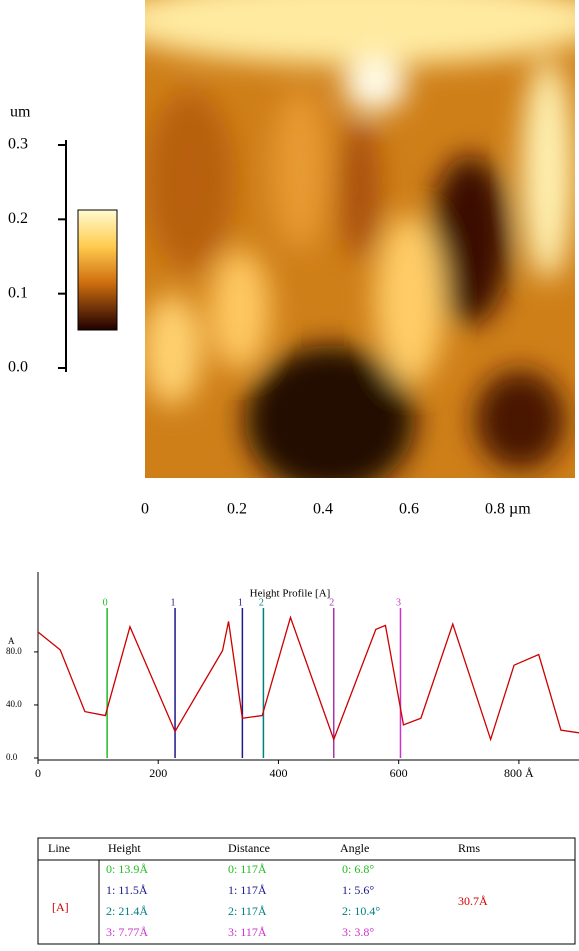 The width and height of the screenshot is (579, 951). I want to click on scale-tick-label: 0.2, so click(18, 218).